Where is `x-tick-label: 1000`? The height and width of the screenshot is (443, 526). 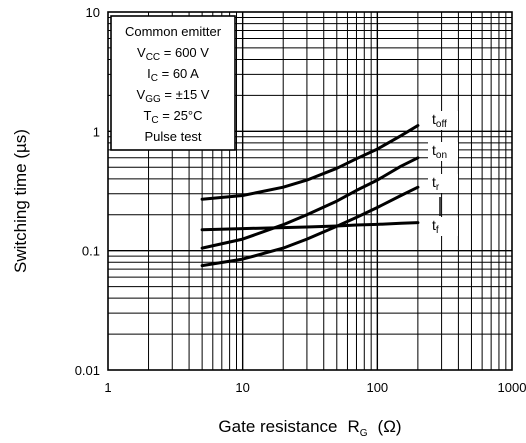 x-tick-label: 1000 is located at coordinates (512, 387).